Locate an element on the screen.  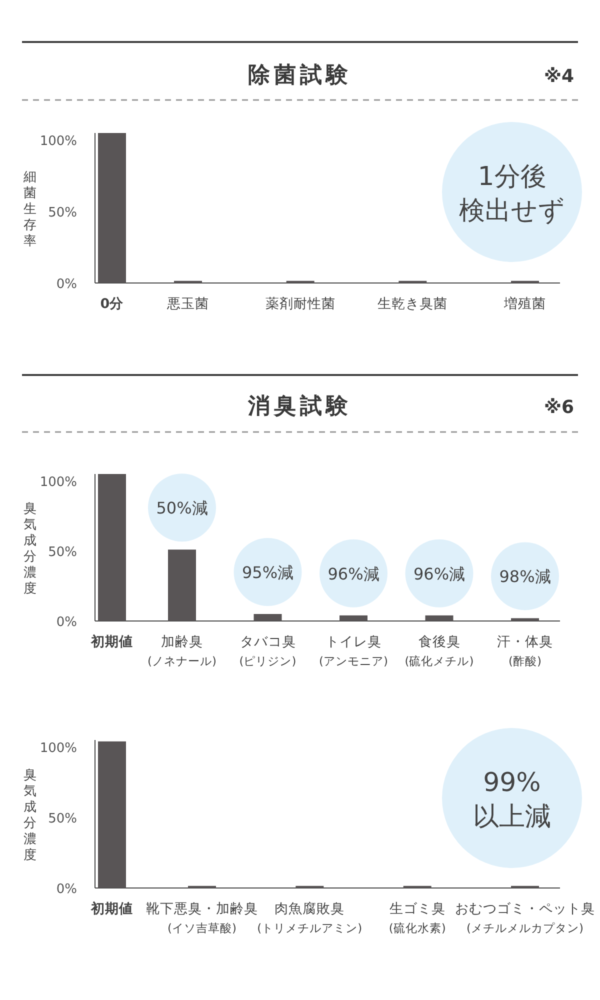
x-tick-label: 加齢臭 (ノネナール) is located at coordinates (182, 651).